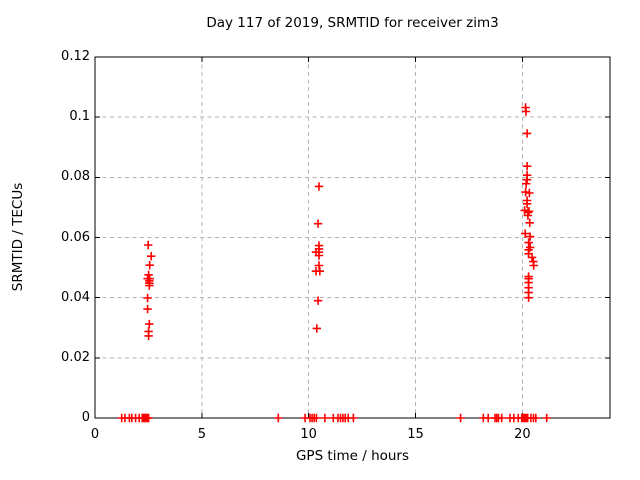 The width and height of the screenshot is (640, 480). What do you see at coordinates (308, 434) in the screenshot?
I see `x-tick-label: 10` at bounding box center [308, 434].